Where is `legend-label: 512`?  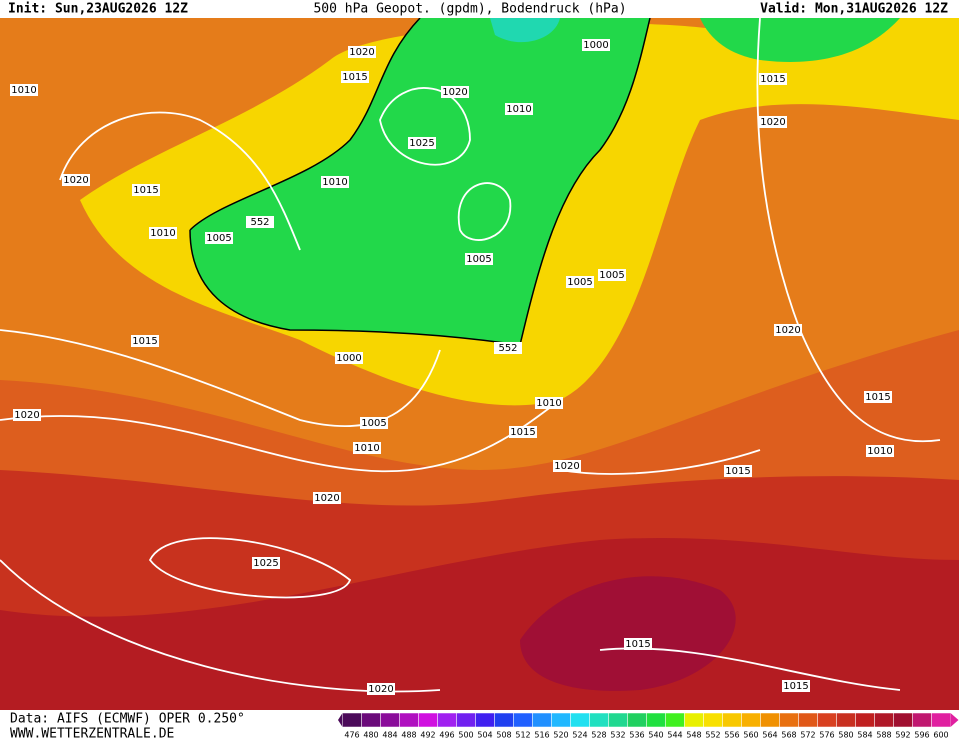
legend-label: 512 is located at coordinates (522, 735).